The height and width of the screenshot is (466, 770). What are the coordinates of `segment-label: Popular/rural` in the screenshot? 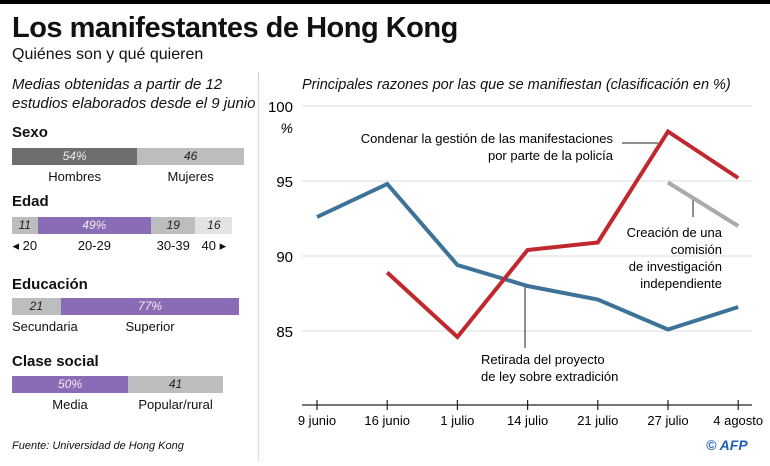 It's located at (175, 404).